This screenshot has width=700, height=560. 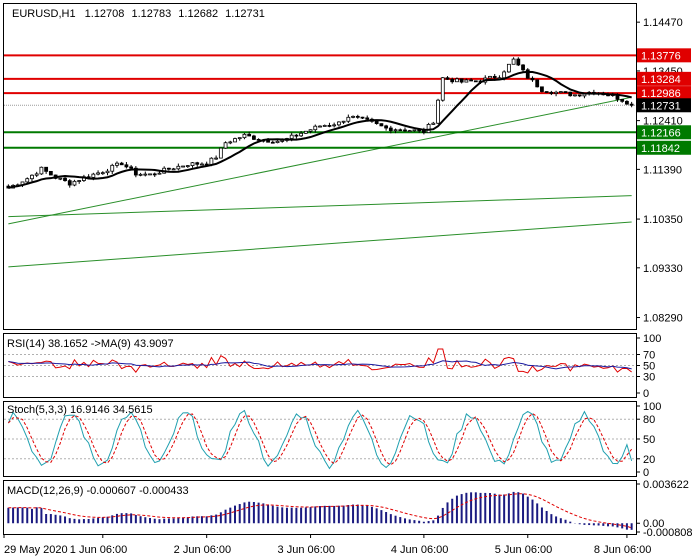 What do you see at coordinates (245, 14) in the screenshot?
I see `close-value: 1.12731` at bounding box center [245, 14].